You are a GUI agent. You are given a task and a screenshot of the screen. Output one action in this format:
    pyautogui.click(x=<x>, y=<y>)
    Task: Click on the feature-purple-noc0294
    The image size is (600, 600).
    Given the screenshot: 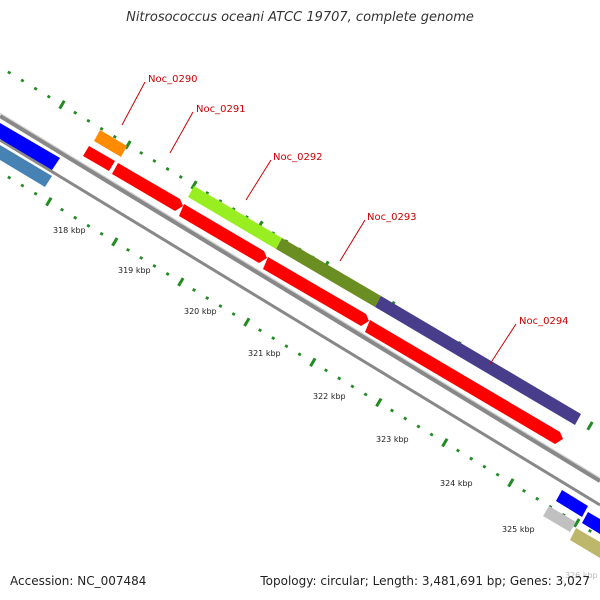 What is the action you would take?
    pyautogui.click(x=478, y=360)
    